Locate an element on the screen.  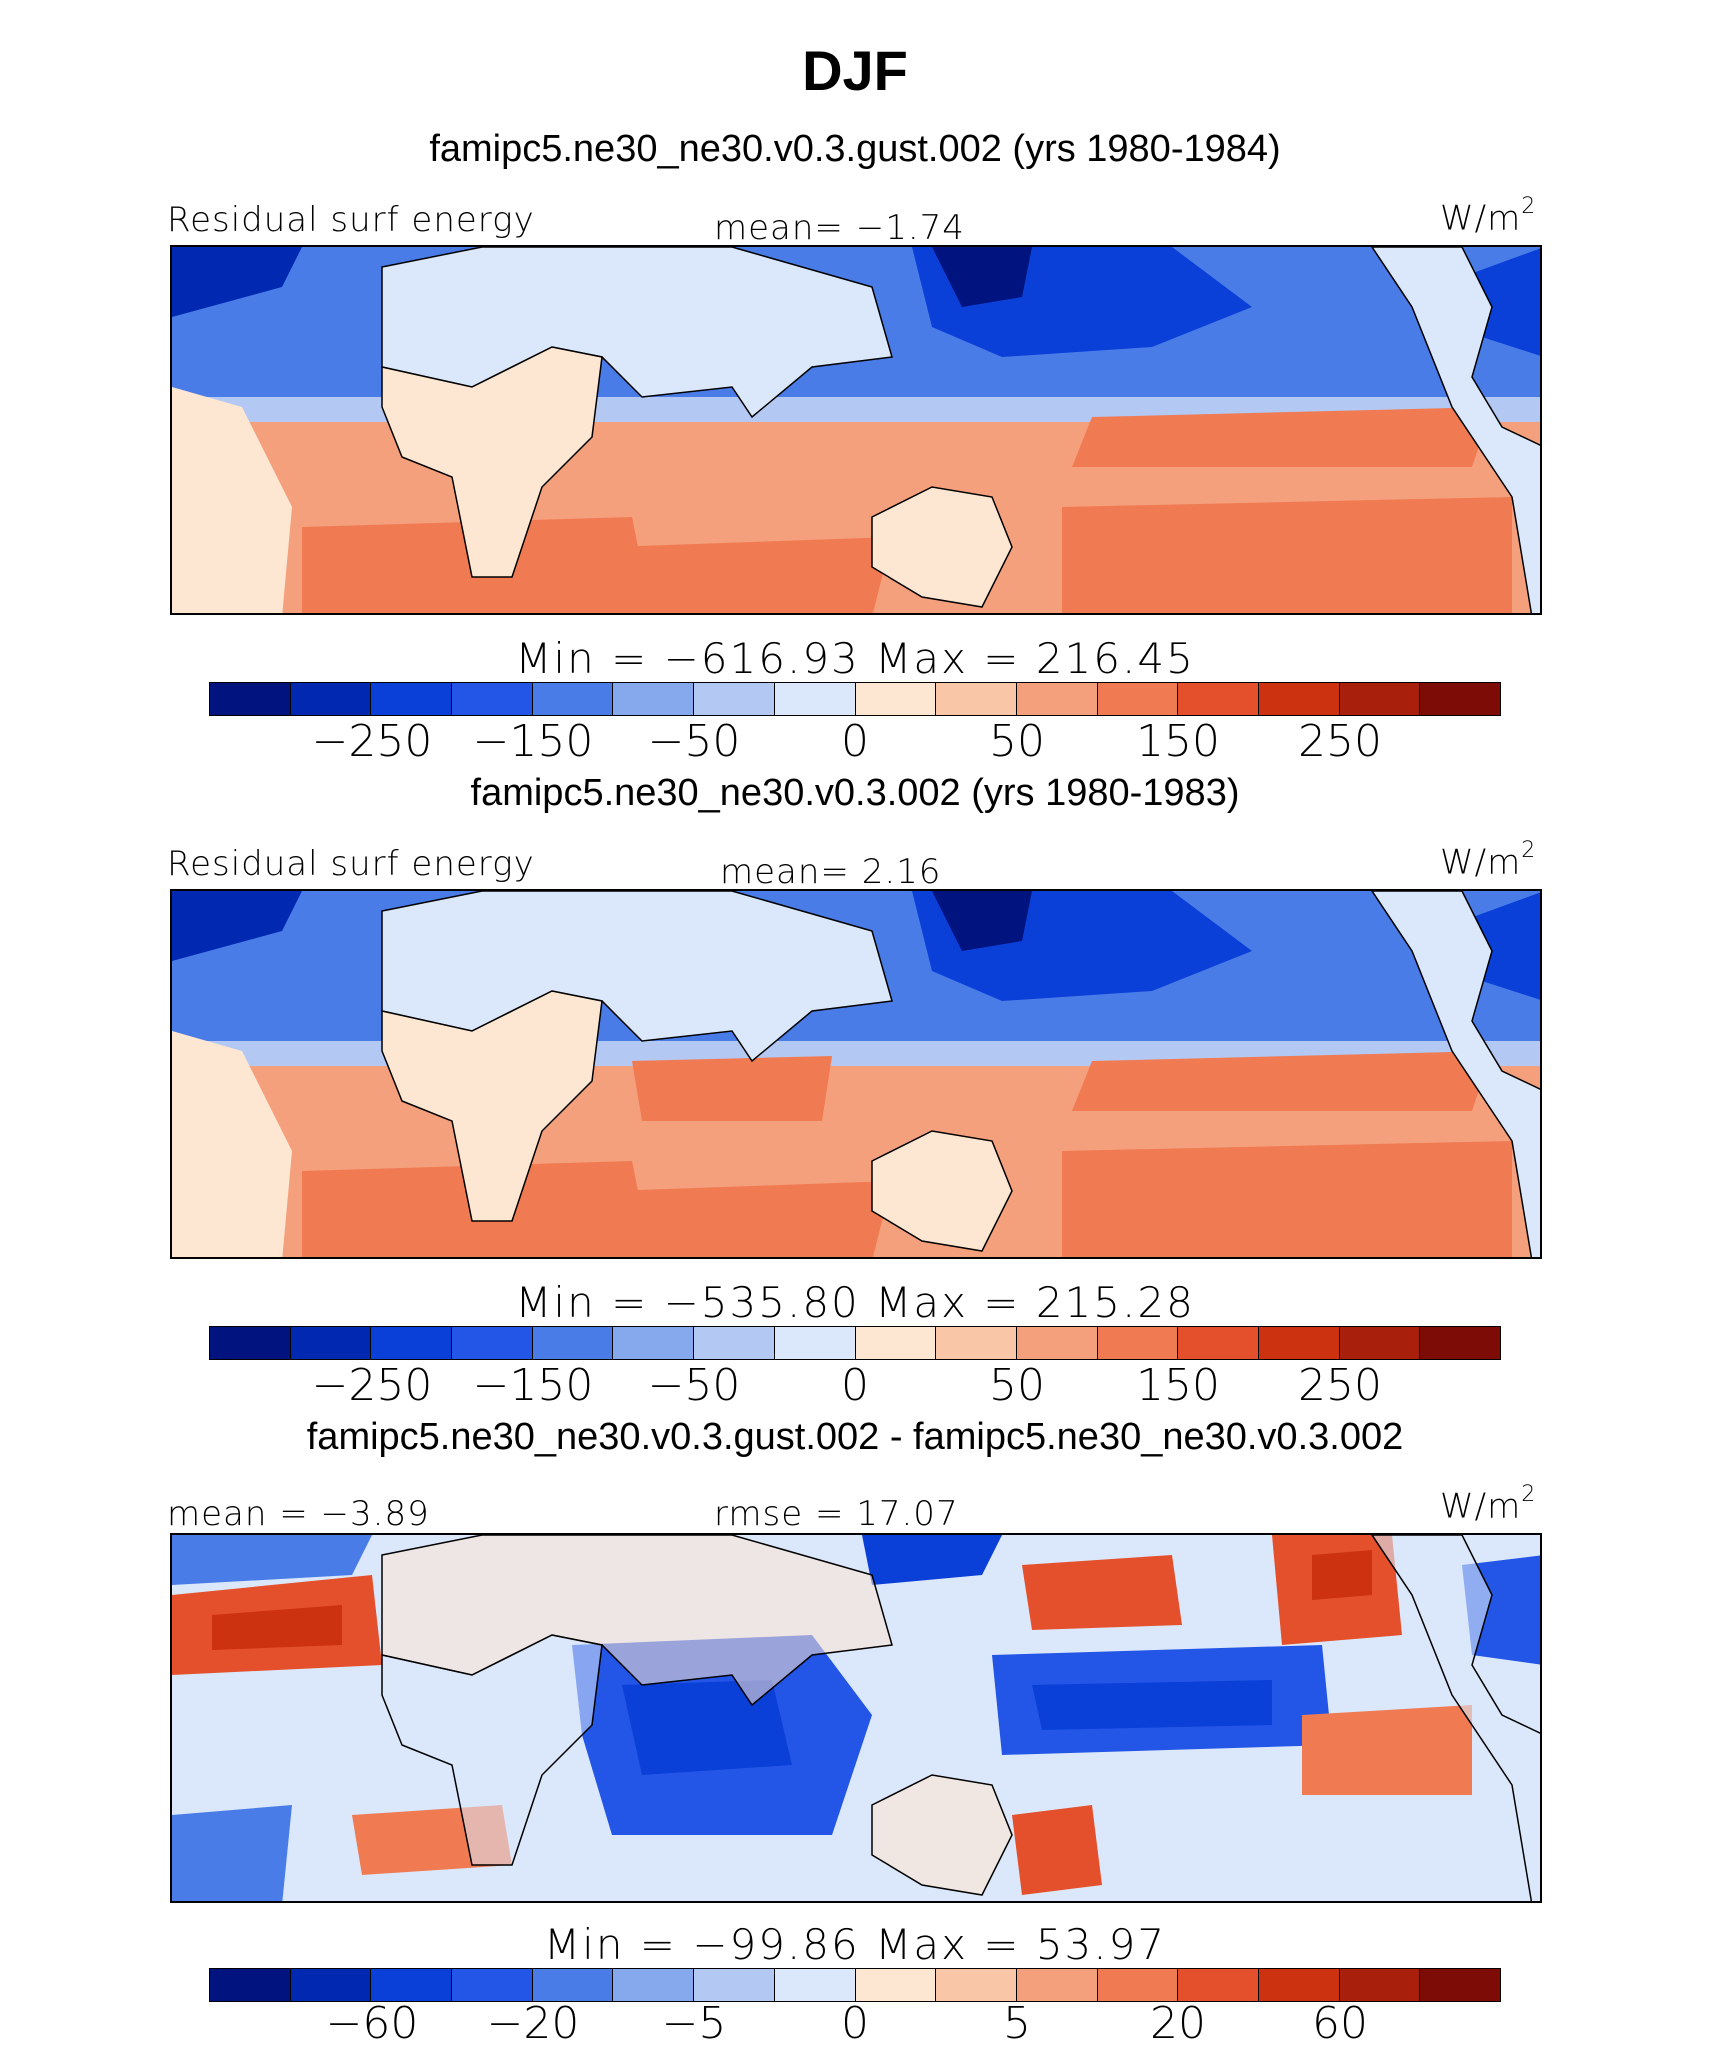
panel-1-samerica is located at coordinates (232, 500).